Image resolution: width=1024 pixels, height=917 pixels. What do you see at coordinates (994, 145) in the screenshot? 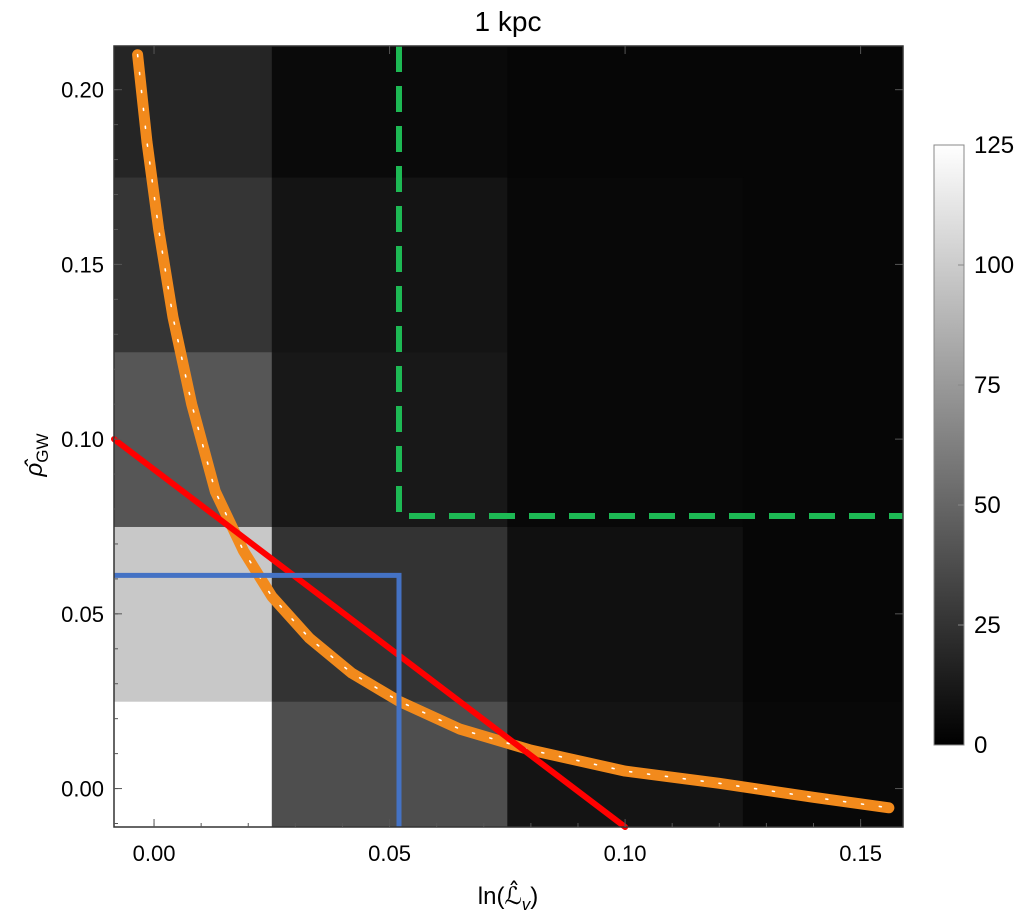
I see `colorbar-tick-label: 125` at bounding box center [994, 145].